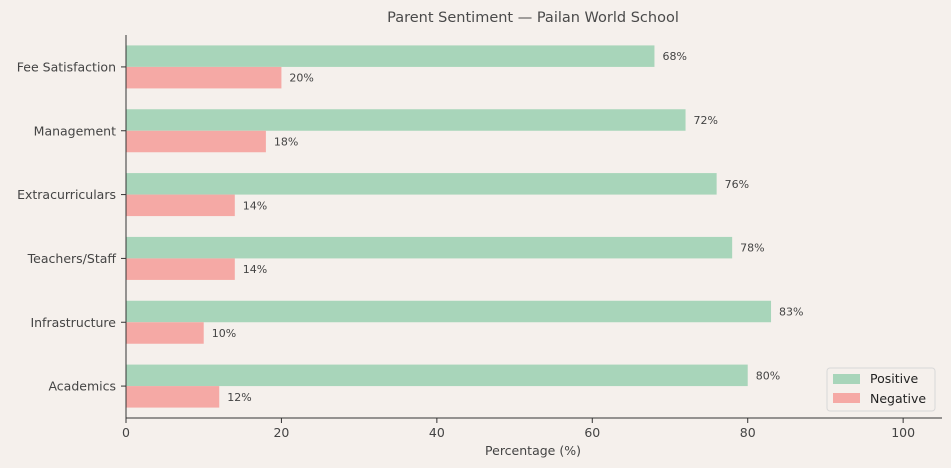  Describe the element at coordinates (846, 398) in the screenshot. I see `legend-swatch-negative` at that location.